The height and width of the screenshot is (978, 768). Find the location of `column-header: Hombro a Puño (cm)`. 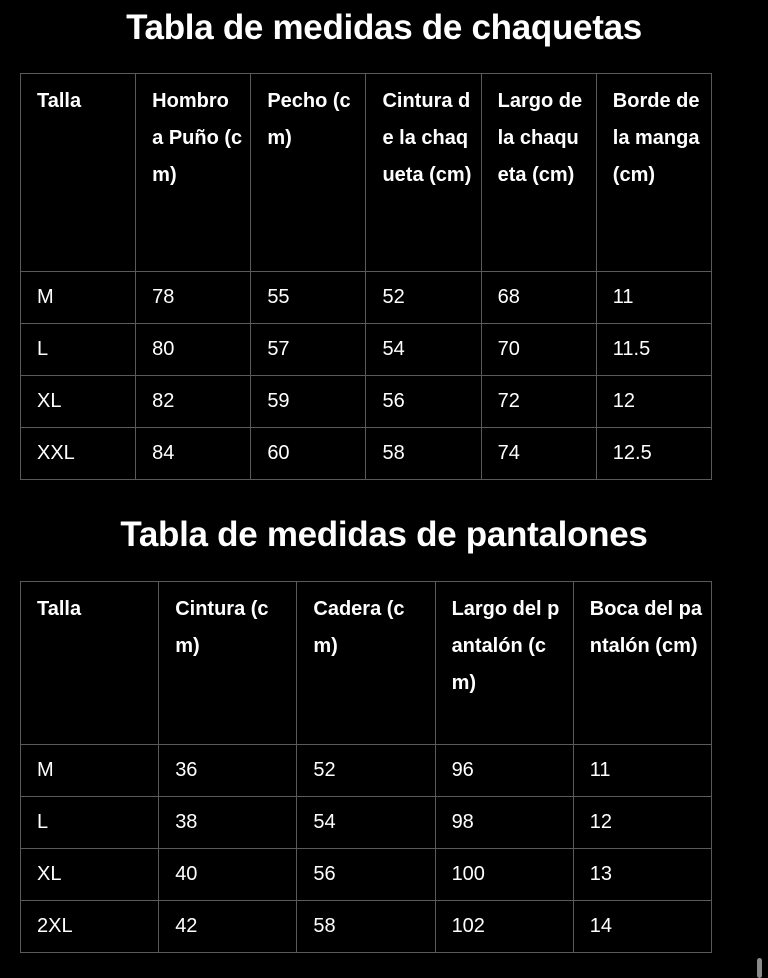

column-header: Hombro a Puño (cm) is located at coordinates (193, 172).